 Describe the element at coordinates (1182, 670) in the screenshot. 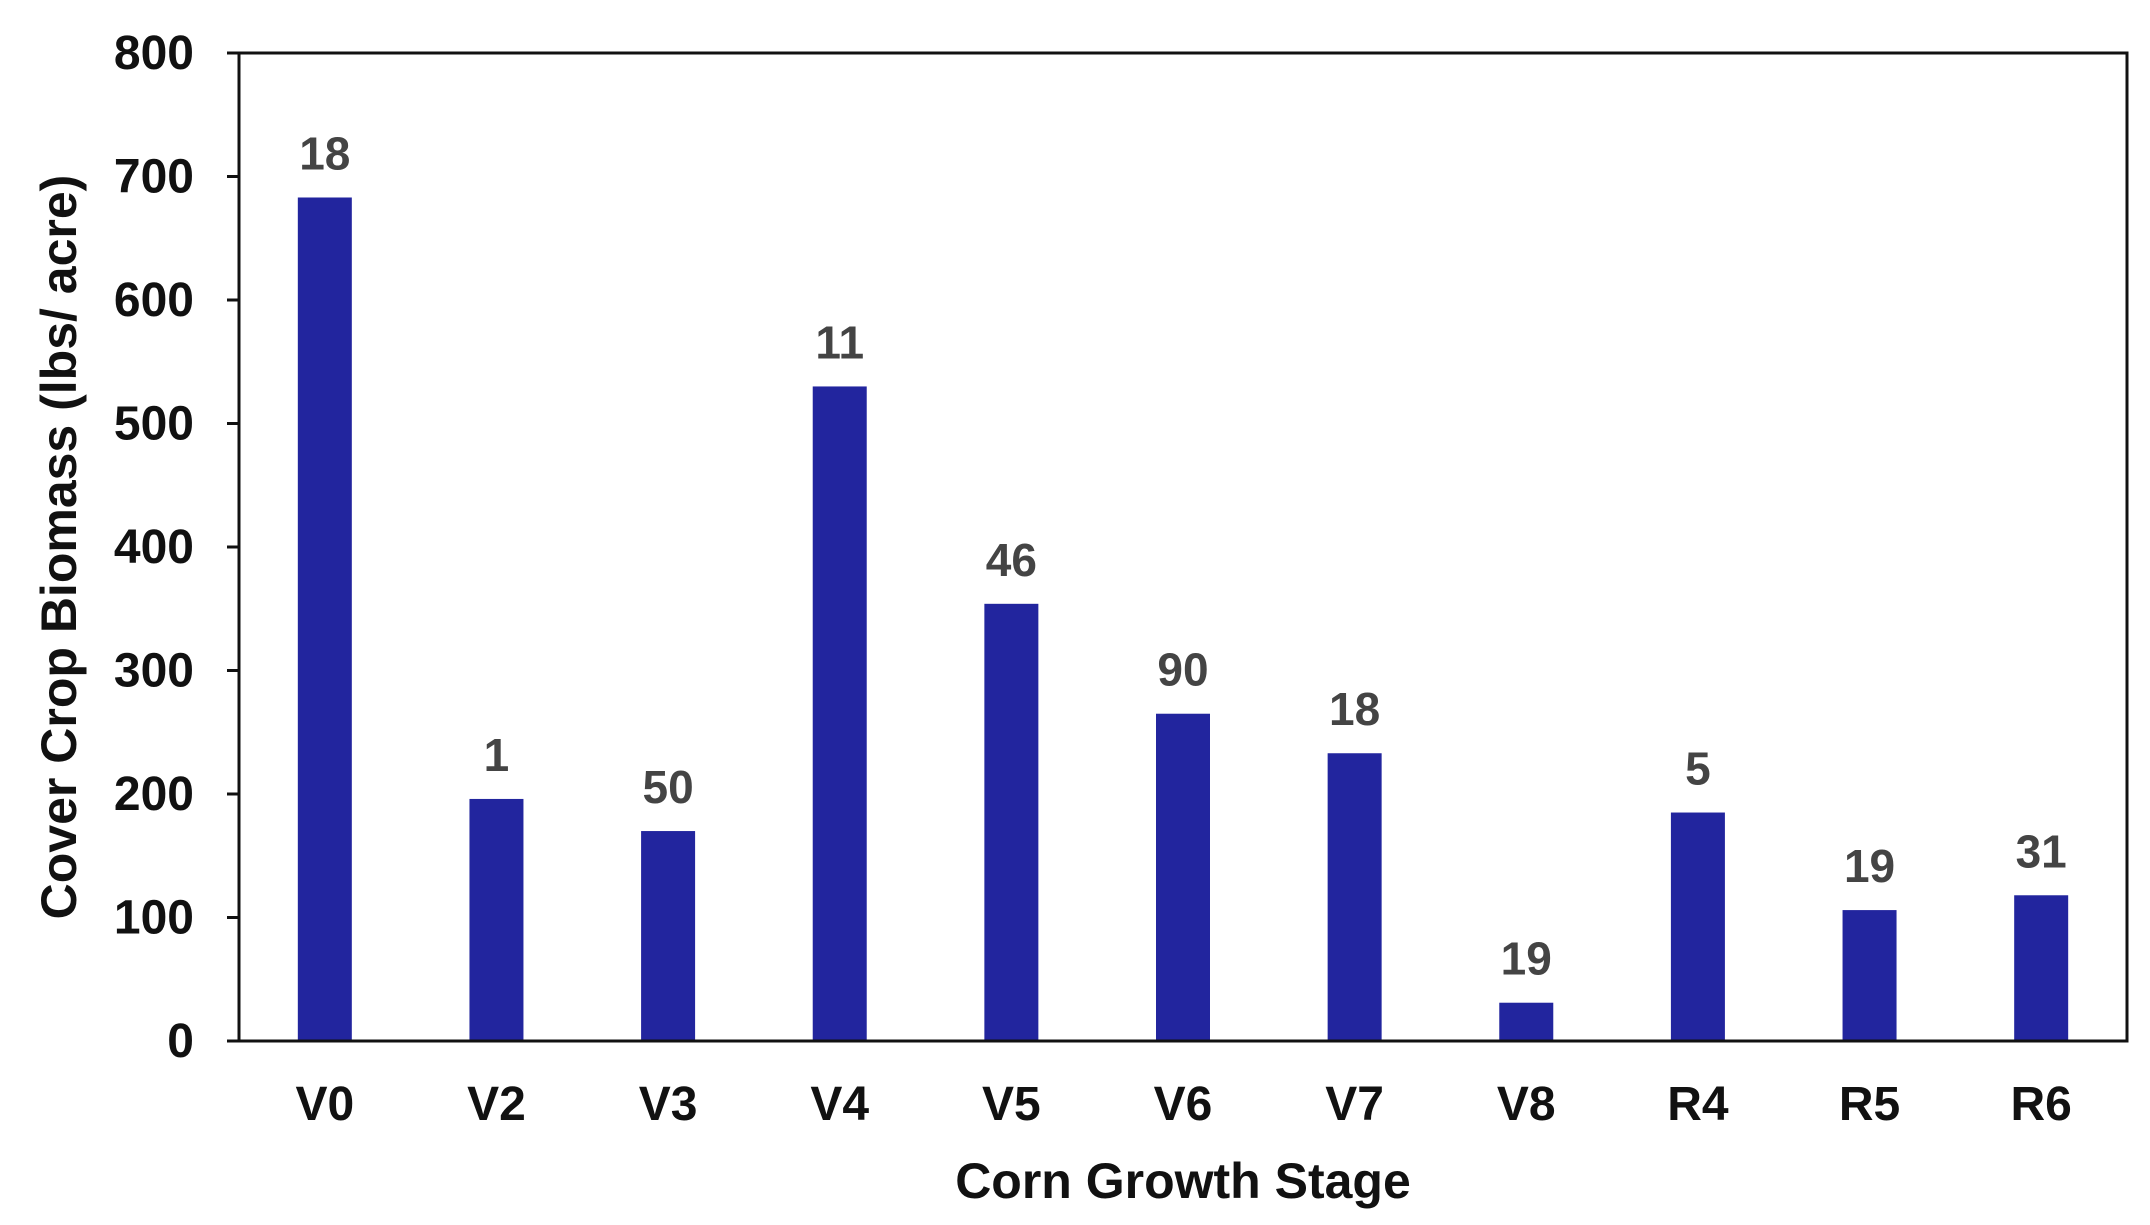

I see `data-label-v6: 90` at that location.